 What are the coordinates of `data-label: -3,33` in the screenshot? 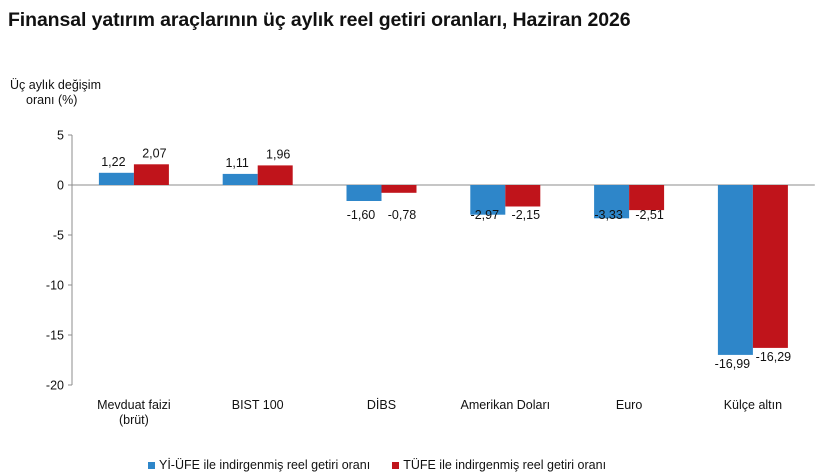 It's located at (608, 215).